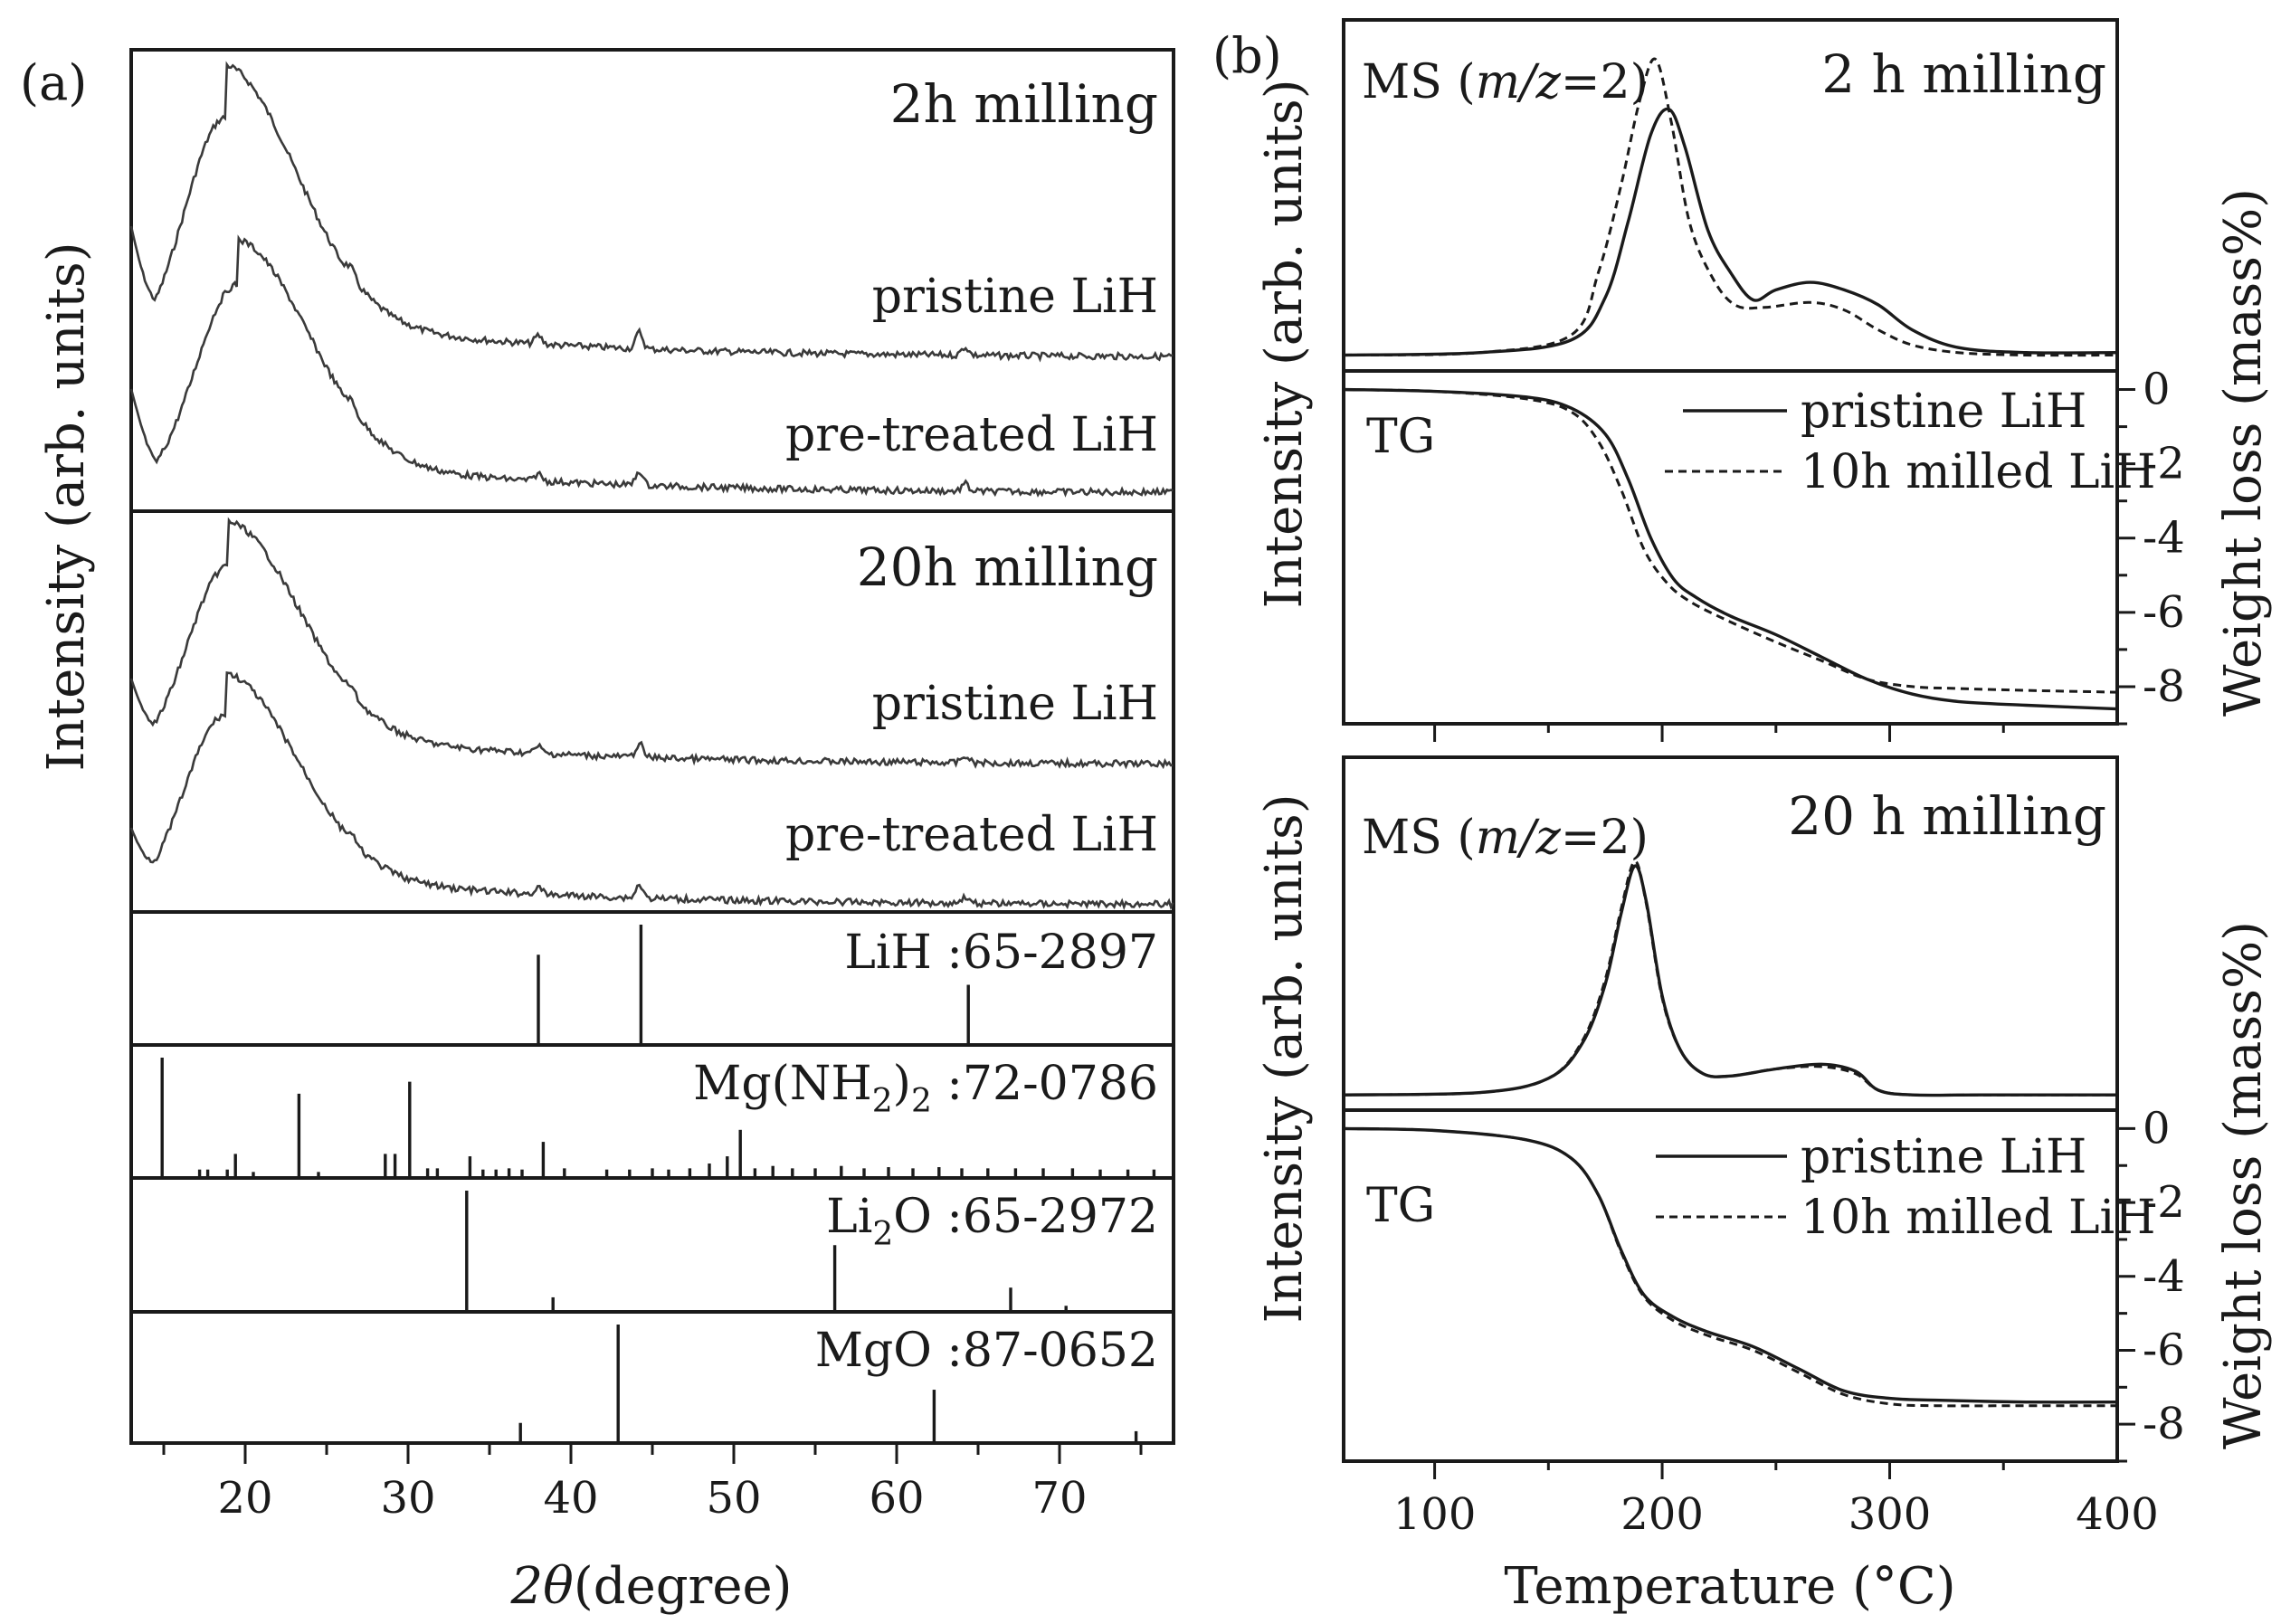 The height and width of the screenshot is (1624, 2281). I want to click on ms-label-top-em: m/z, so click(1519, 82).